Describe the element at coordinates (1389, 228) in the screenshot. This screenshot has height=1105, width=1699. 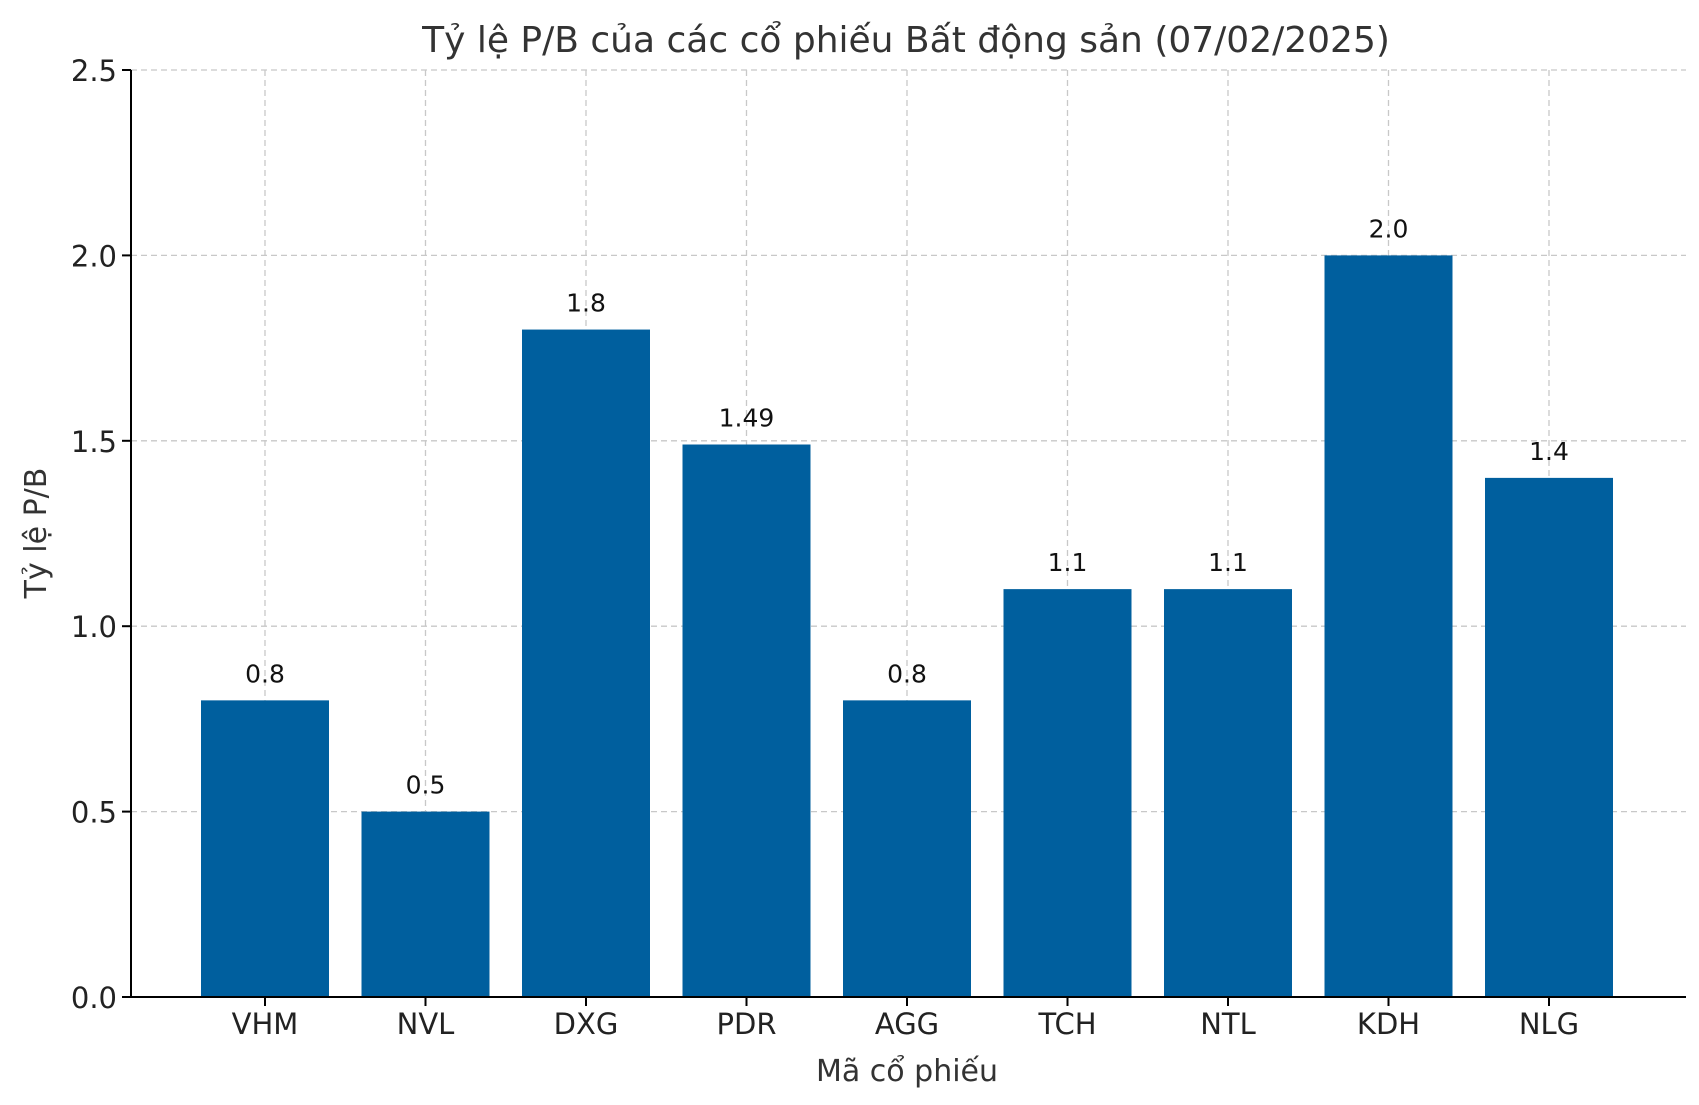
I see `data-label-kdh: 2.0` at that location.